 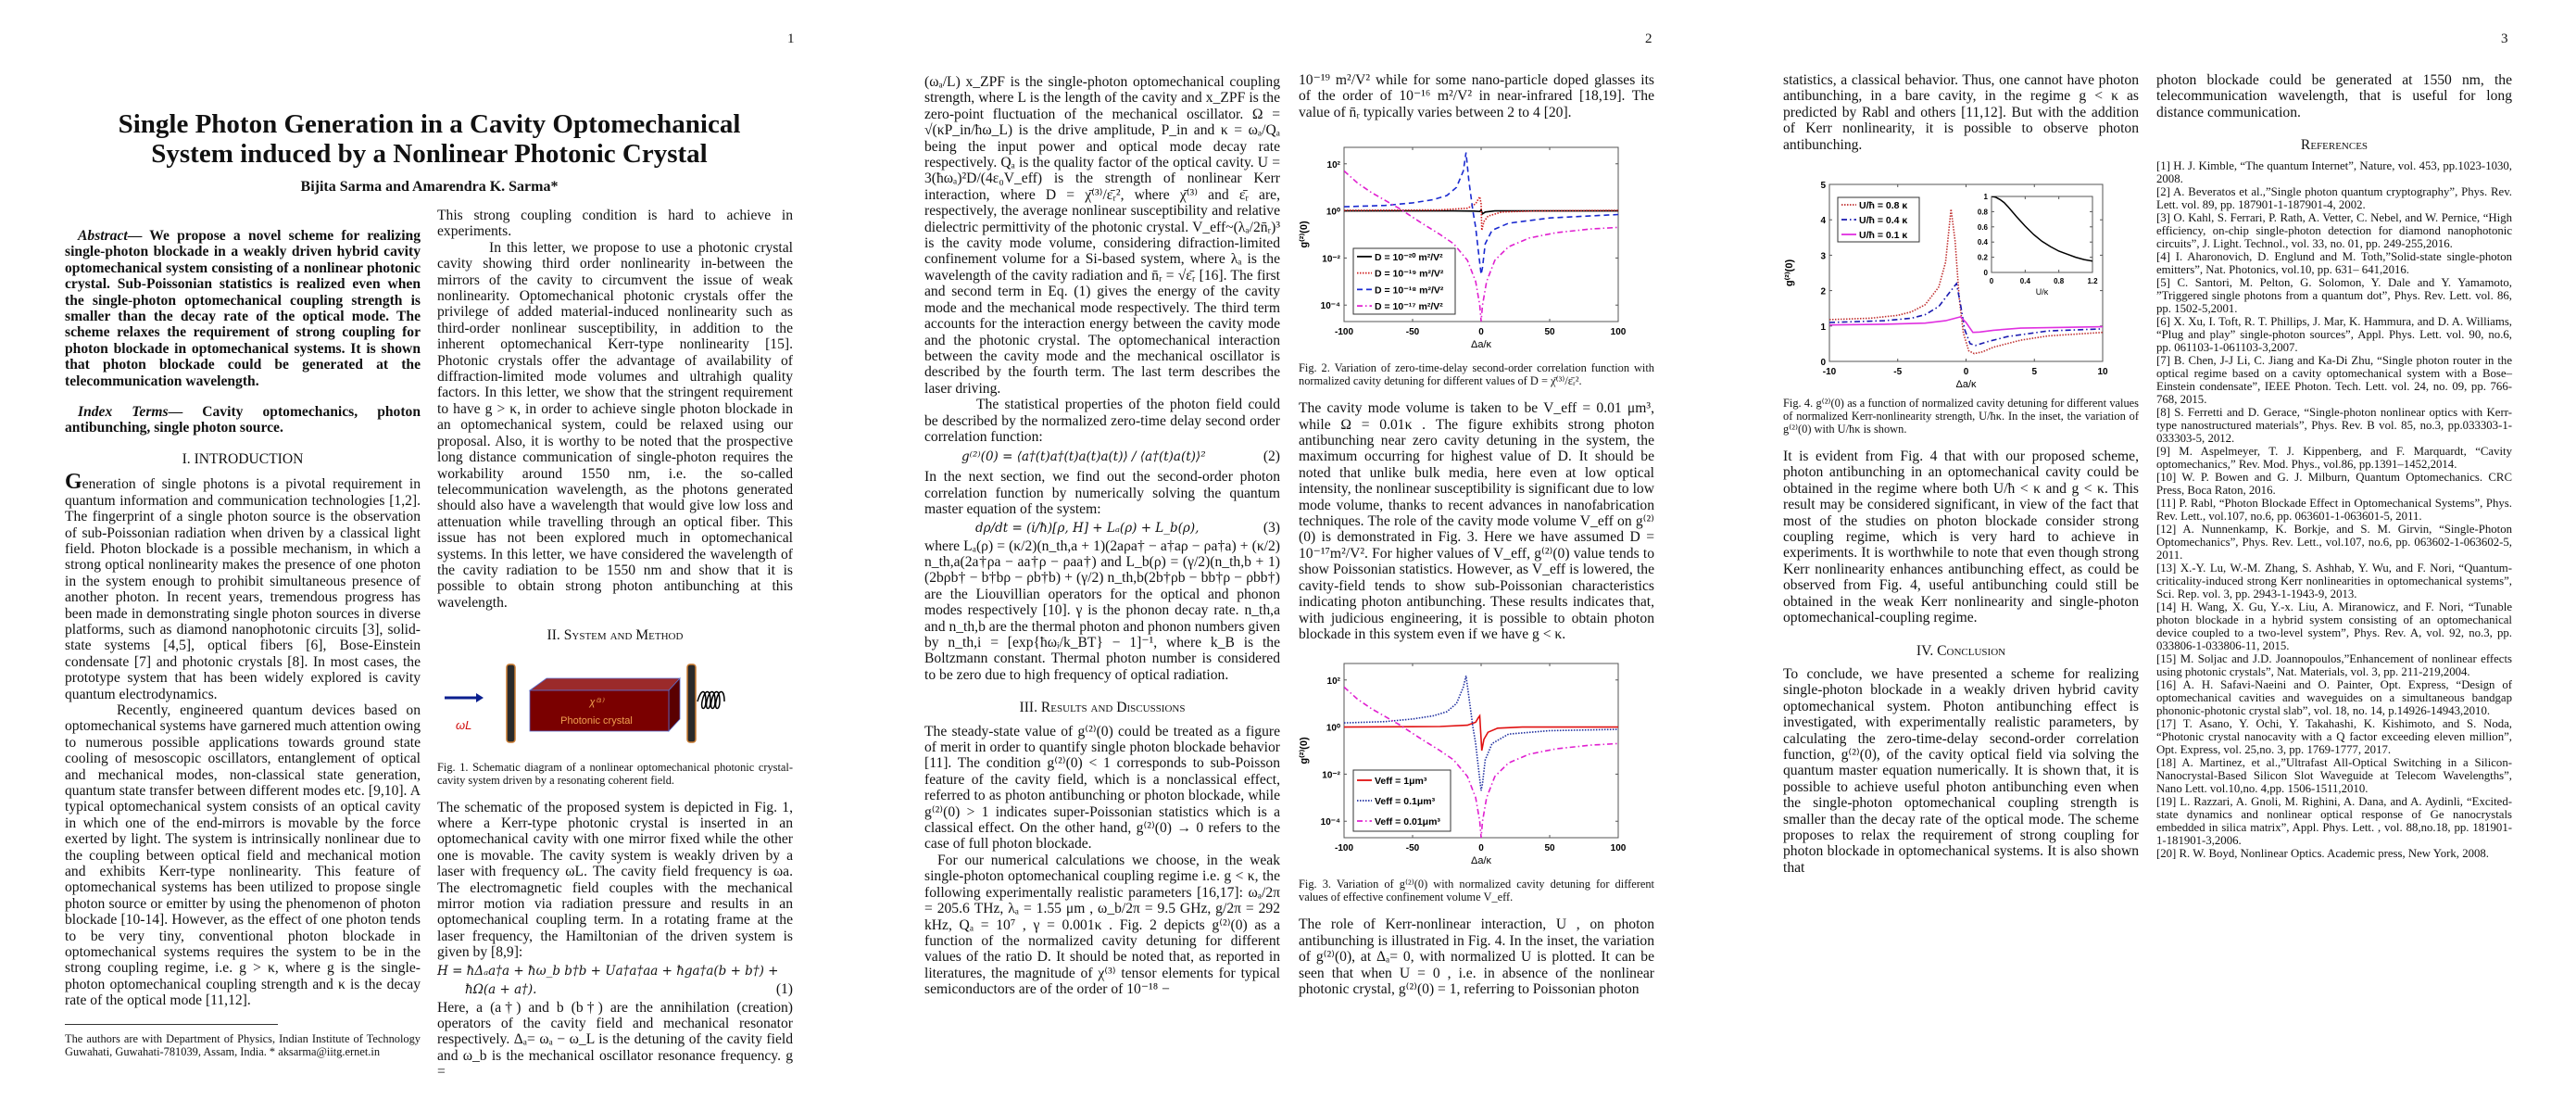 What do you see at coordinates (1986, 197) in the screenshot?
I see `y-tick-label: 1` at bounding box center [1986, 197].